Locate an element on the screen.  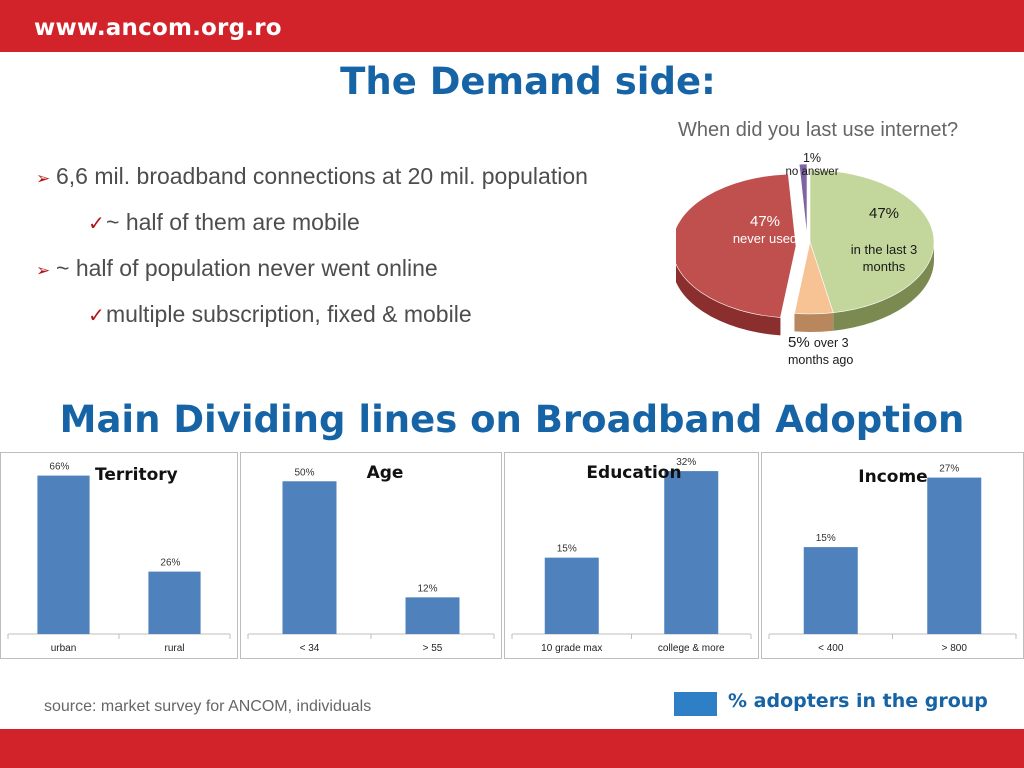
bullet-item: ✓multiple subscription, fixed & mobile is located at coordinates (356, 321).